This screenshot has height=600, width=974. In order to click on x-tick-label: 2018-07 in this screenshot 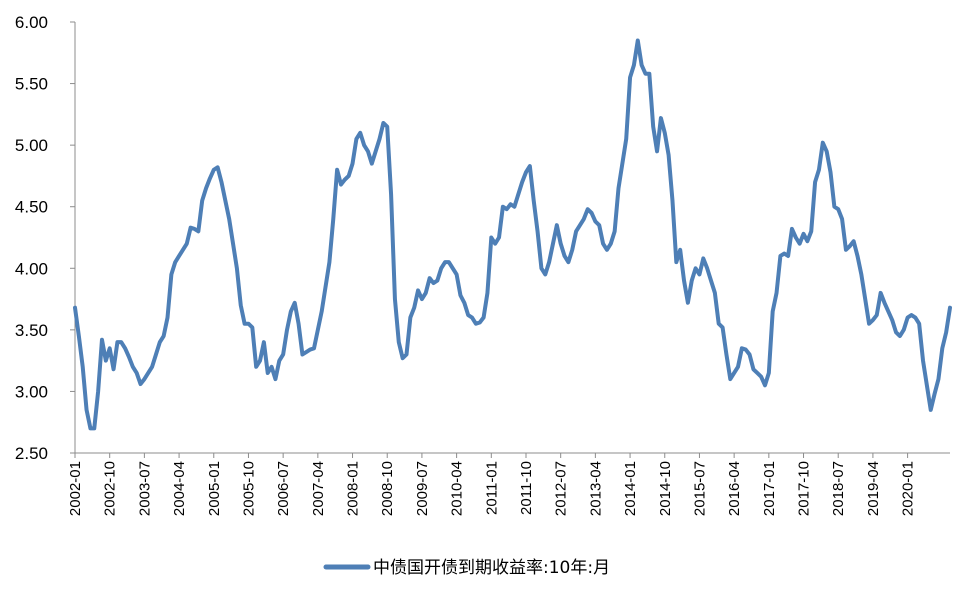, I will do `click(838, 488)`.